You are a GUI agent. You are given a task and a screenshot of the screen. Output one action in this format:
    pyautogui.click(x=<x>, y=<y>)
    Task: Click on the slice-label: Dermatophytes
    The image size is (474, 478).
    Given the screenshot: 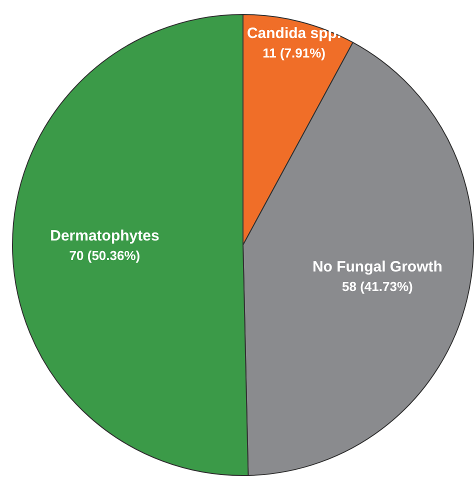 What is the action you would take?
    pyautogui.click(x=105, y=236)
    